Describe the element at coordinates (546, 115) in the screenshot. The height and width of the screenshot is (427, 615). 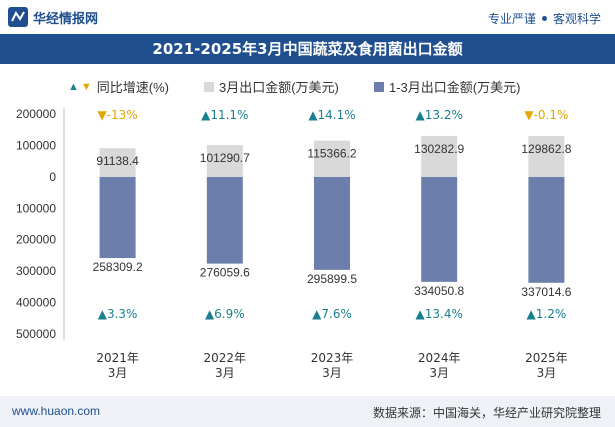
I see `growth-label-month: ▼-0.1%` at that location.